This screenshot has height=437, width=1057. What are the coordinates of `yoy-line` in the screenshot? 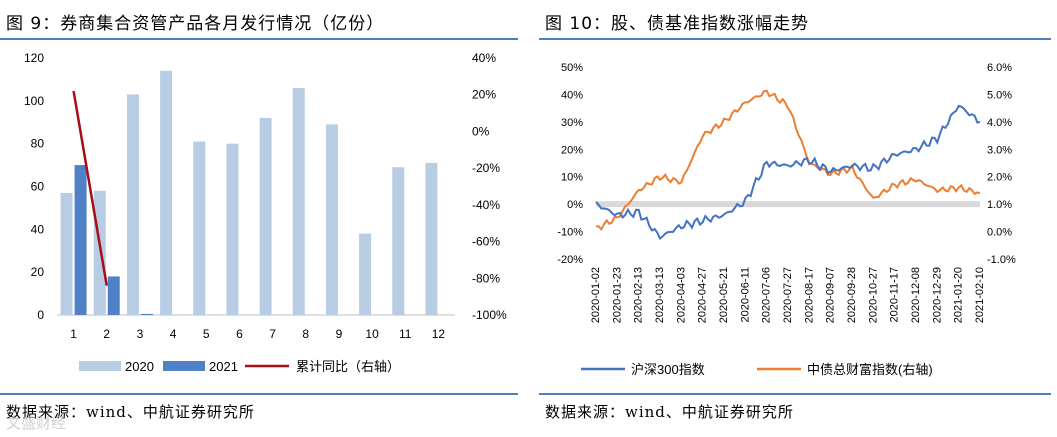 It's located at (90, 188).